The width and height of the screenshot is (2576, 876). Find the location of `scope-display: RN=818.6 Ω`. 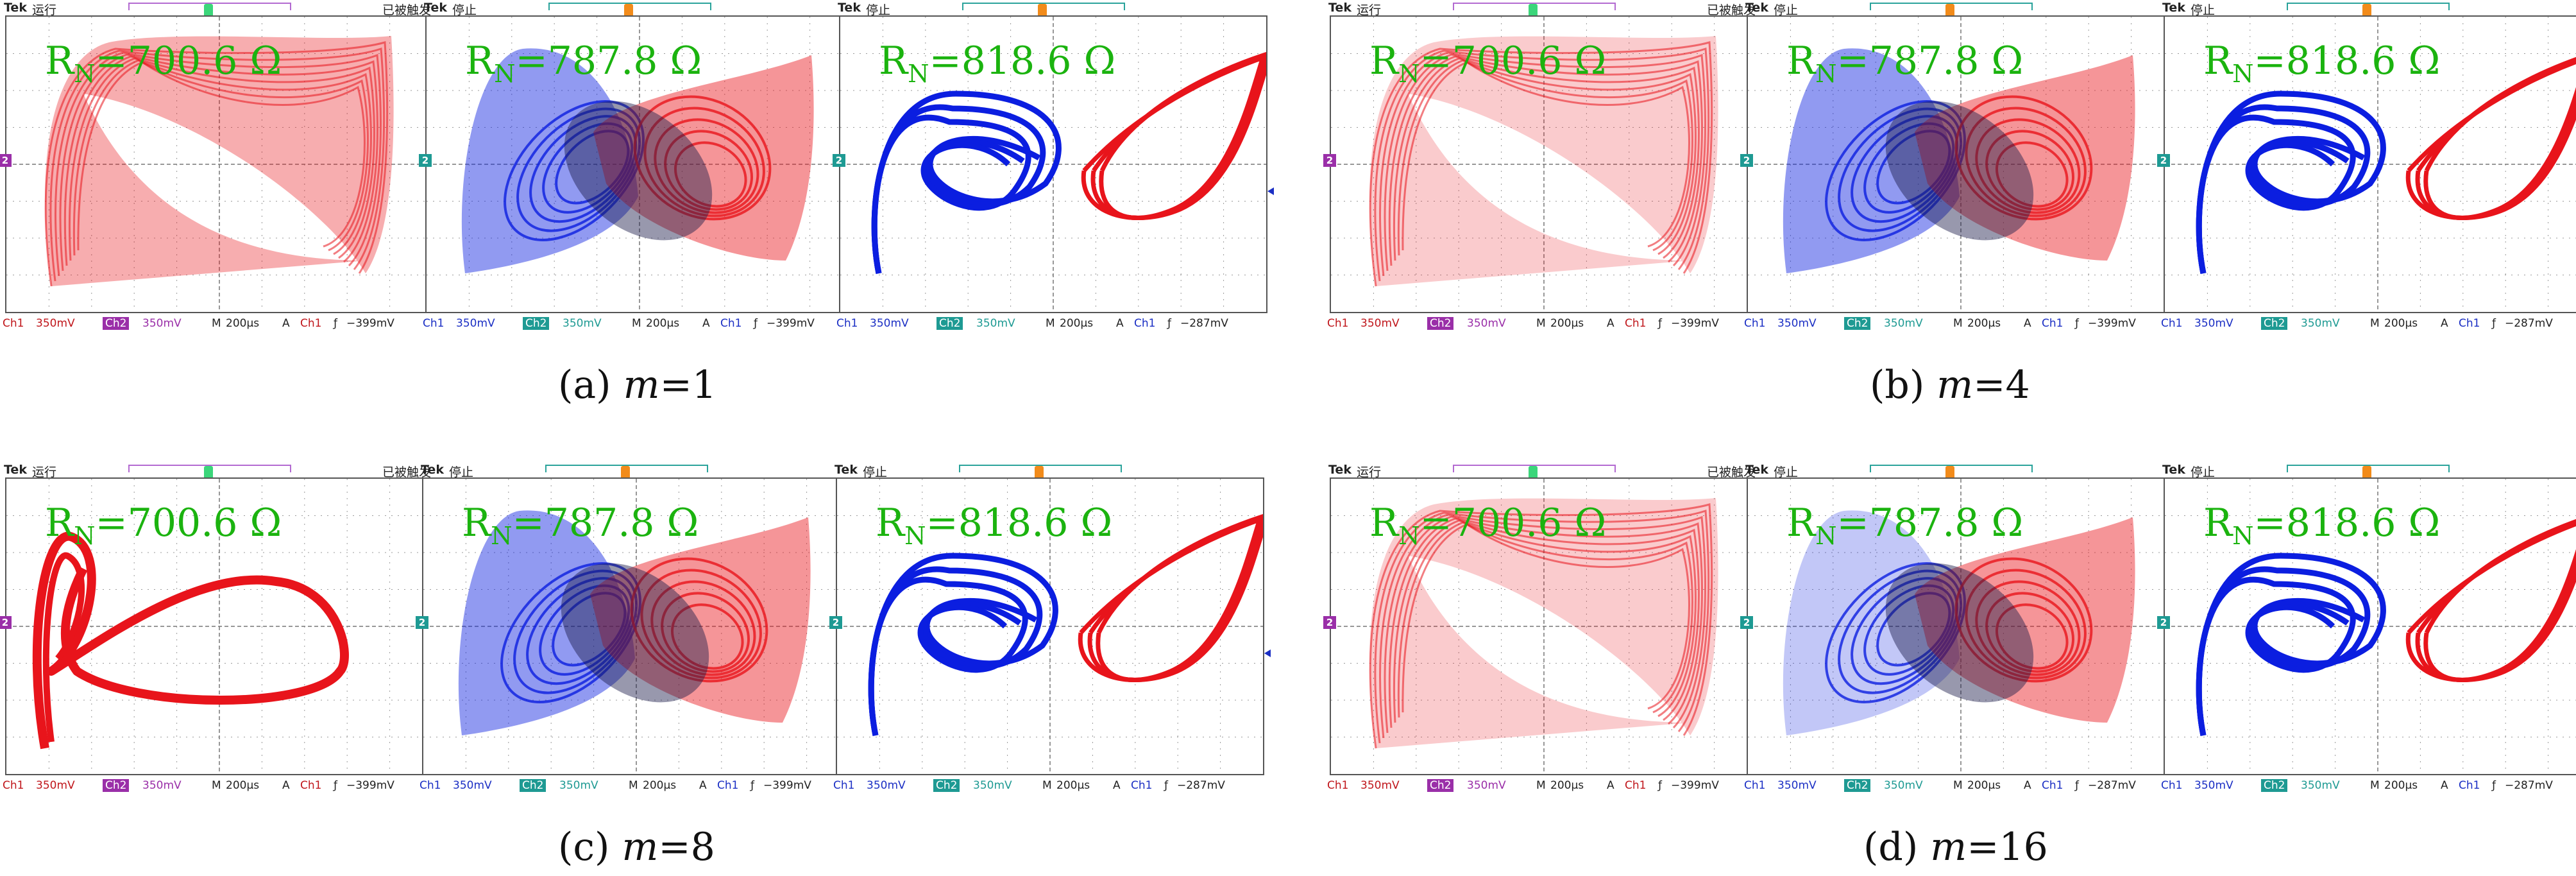

scope-display: RN=818.6 Ω is located at coordinates (2370, 626).